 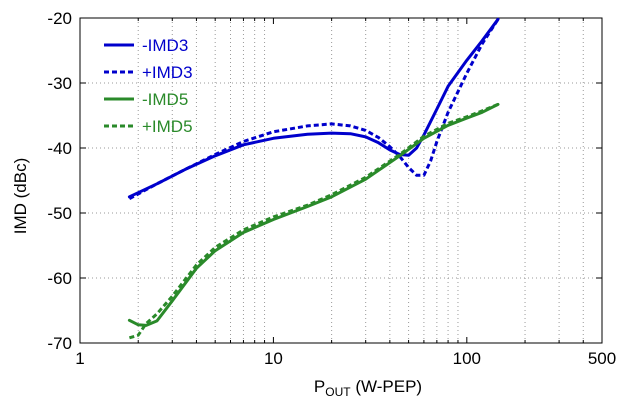 I want to click on legend-label: -IMD3, so click(x=165, y=45).